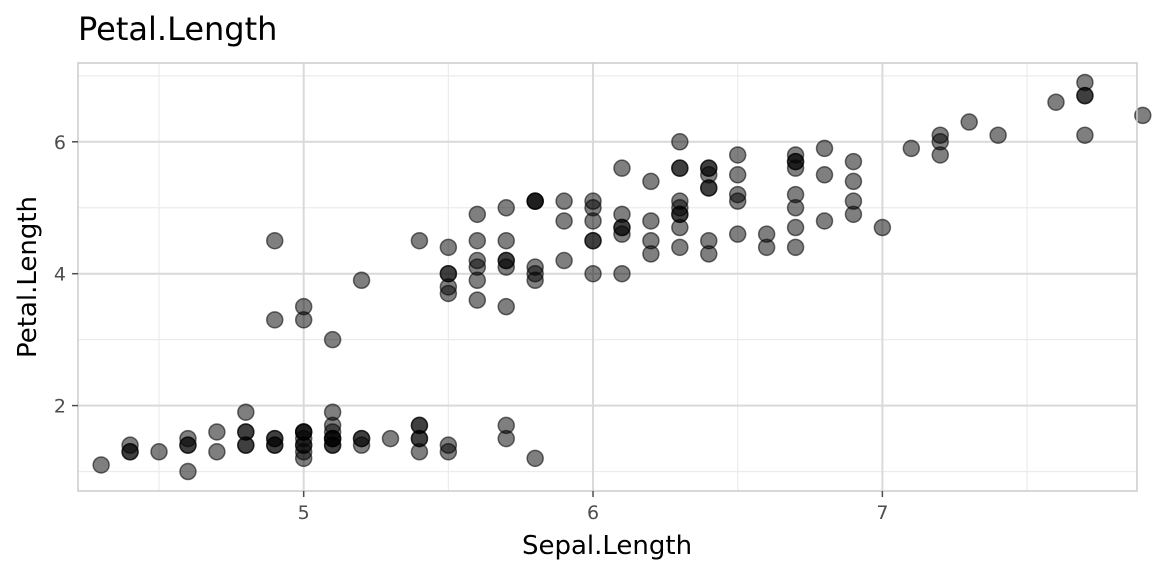 The image size is (1152, 576). Describe the element at coordinates (304, 513) in the screenshot. I see `x-tick-label: 5` at that location.